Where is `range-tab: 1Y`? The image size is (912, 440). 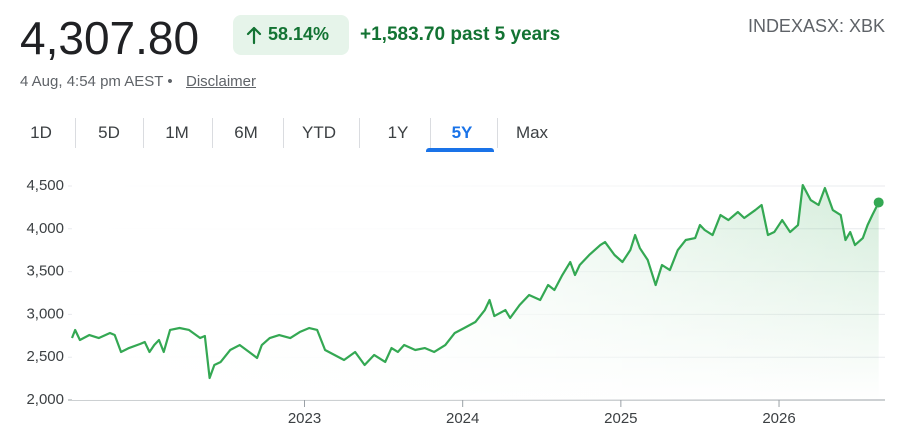 range-tab: 1Y is located at coordinates (398, 132).